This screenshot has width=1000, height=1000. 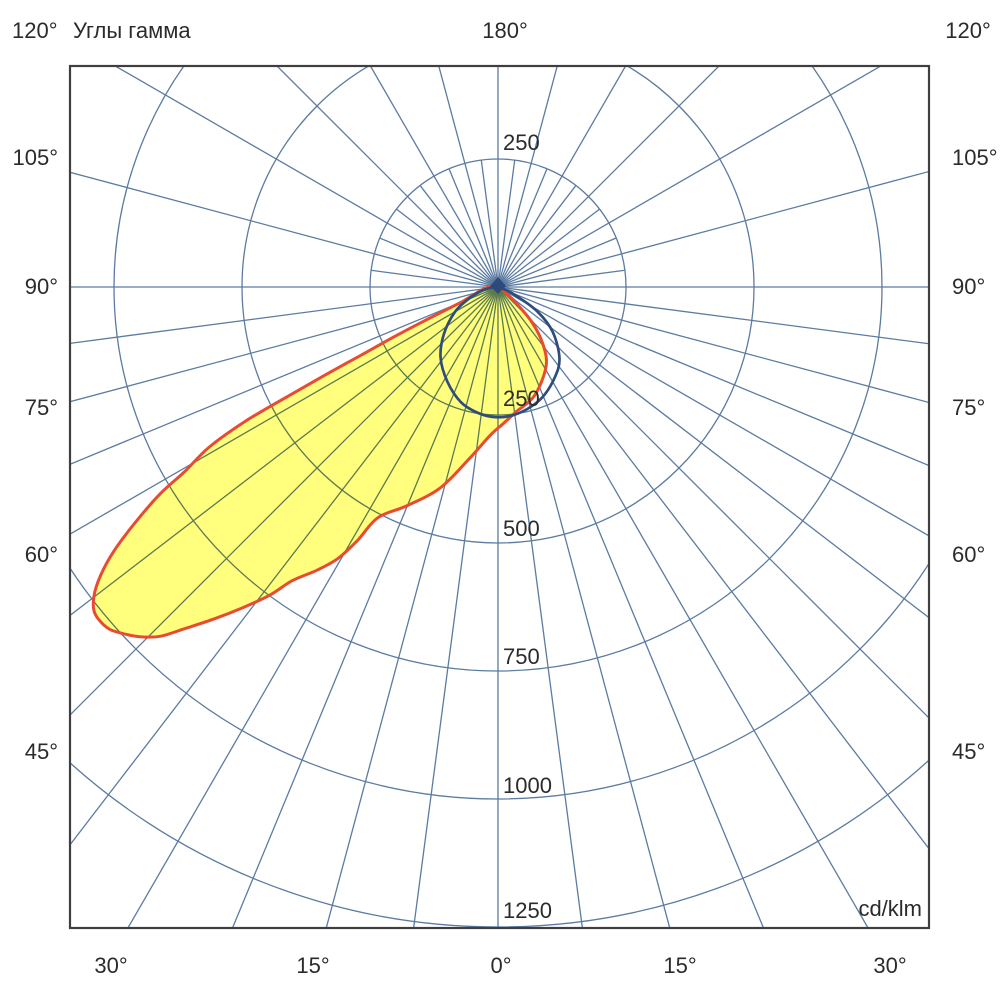 I want to click on gamma-label-bottom-15-left: 15°, so click(x=313, y=965).